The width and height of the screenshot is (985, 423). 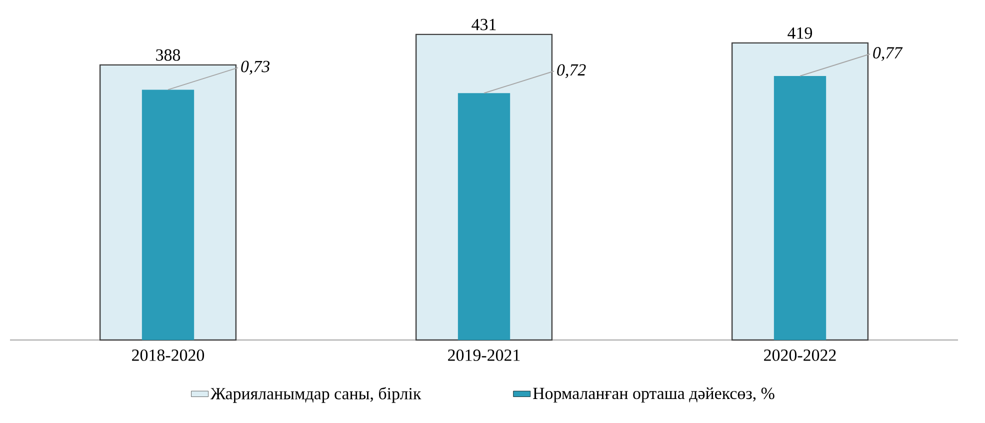 What do you see at coordinates (653, 395) in the screenshot?
I see `legend-label: Нормаланған орташа дәйексөз, %` at bounding box center [653, 395].